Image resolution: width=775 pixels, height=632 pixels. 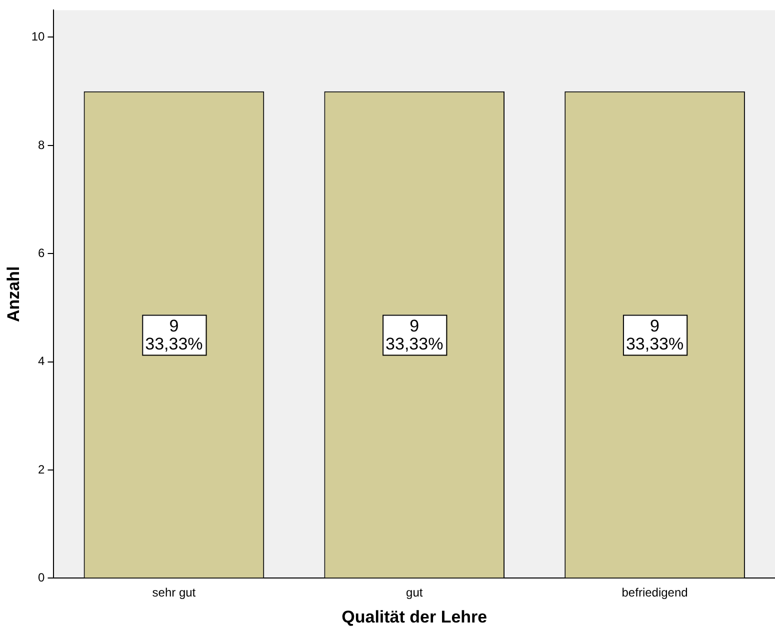 What do you see at coordinates (42, 577) in the screenshot?
I see `y-tick-label: 0` at bounding box center [42, 577].